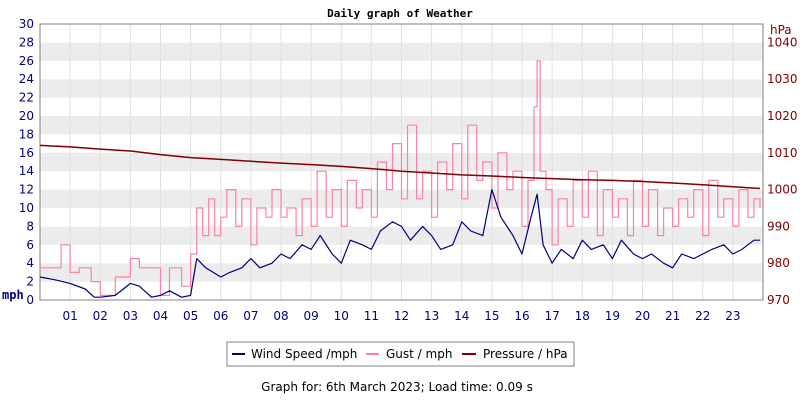  Describe the element at coordinates (582, 316) in the screenshot. I see `x-tick-label: 18` at that location.